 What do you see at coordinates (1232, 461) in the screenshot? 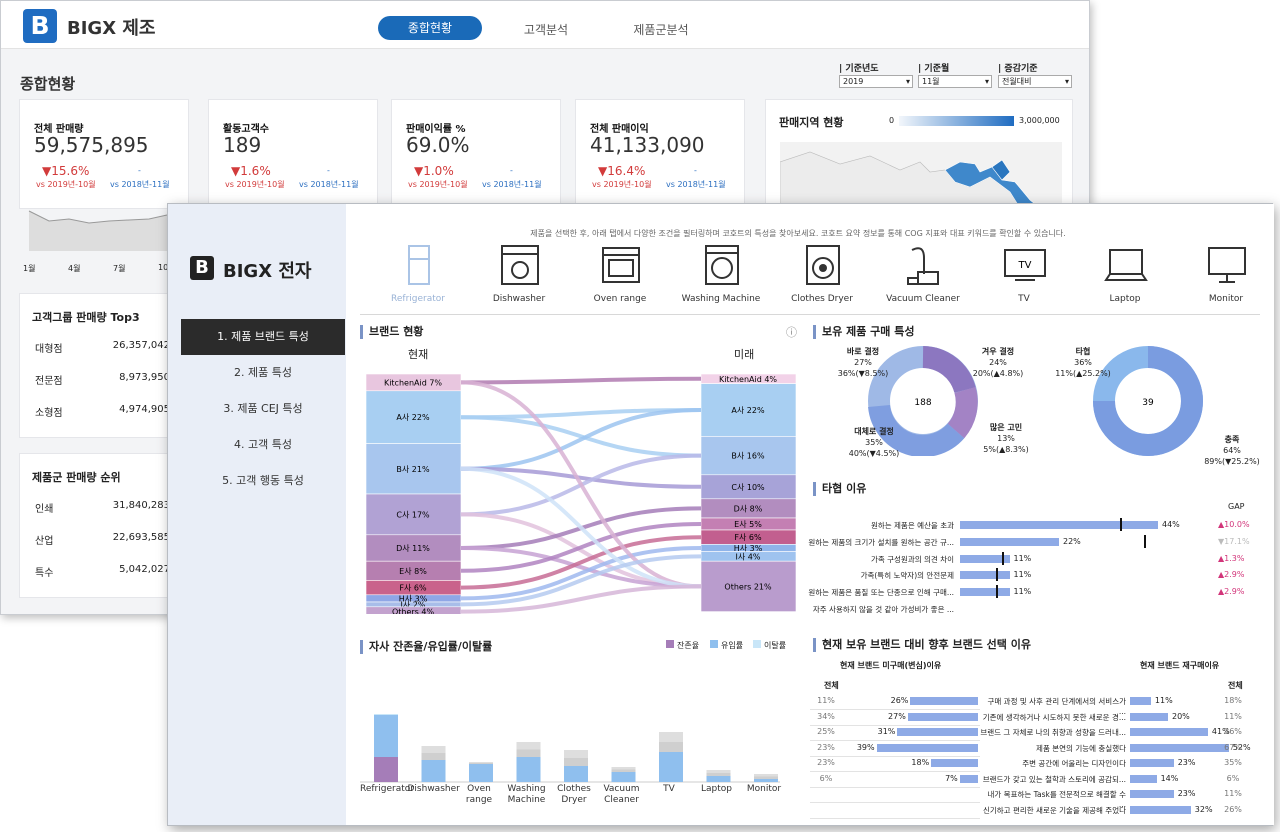
I see `donut-label-delta: 89%(▼25.2%)` at bounding box center [1232, 461].